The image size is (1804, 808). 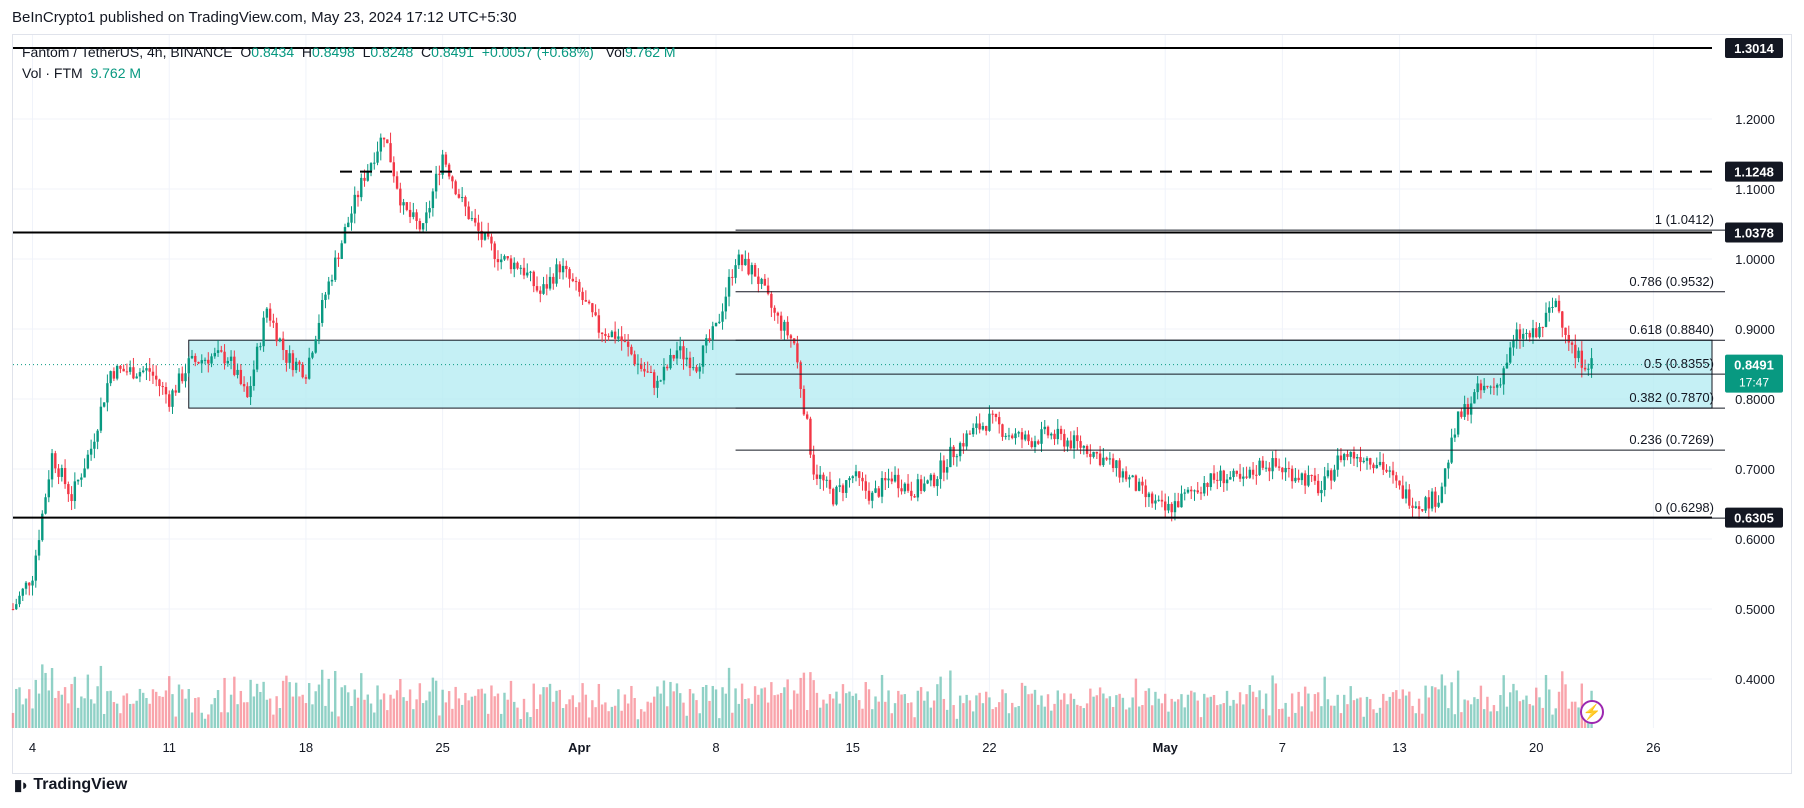 What do you see at coordinates (273, 52) in the screenshot?
I see `open-value: 0.8434` at bounding box center [273, 52].